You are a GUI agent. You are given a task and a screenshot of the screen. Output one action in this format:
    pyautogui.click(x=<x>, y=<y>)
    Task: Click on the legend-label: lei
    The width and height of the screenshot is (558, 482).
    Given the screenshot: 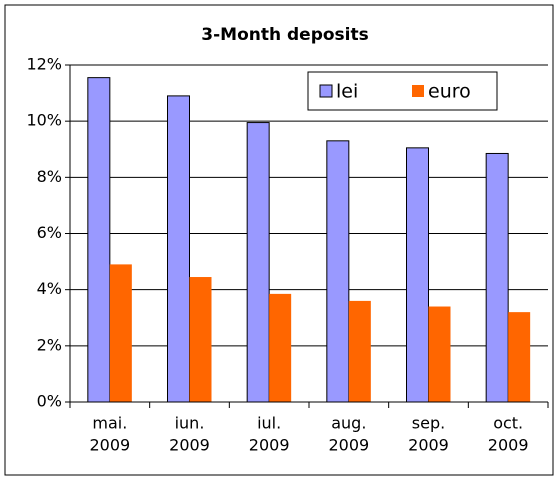 What is the action you would take?
    pyautogui.click(x=347, y=92)
    